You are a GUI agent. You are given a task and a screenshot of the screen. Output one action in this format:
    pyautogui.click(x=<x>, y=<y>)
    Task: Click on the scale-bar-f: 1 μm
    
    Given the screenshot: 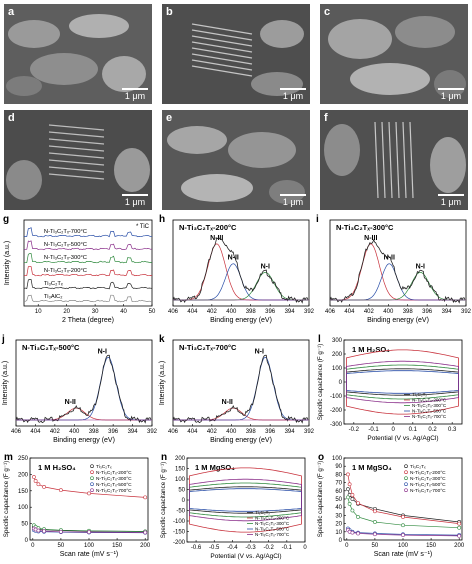 What is the action you would take?
    pyautogui.click(x=451, y=200)
    